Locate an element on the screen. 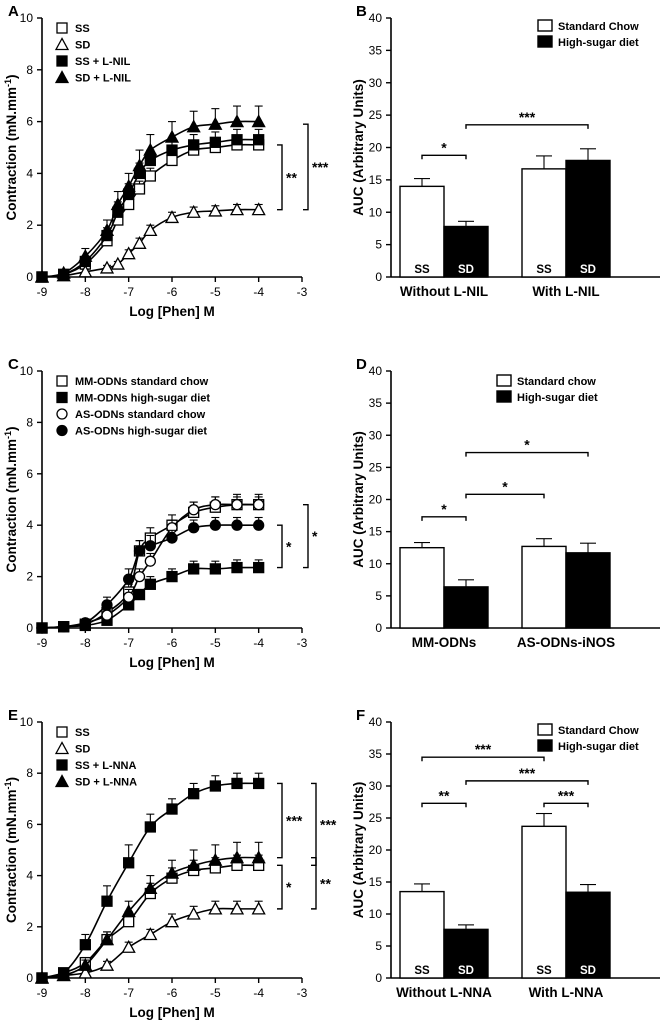  legend: SS SD SS + L-NIL SD + L-NIL is located at coordinates (92, 53).